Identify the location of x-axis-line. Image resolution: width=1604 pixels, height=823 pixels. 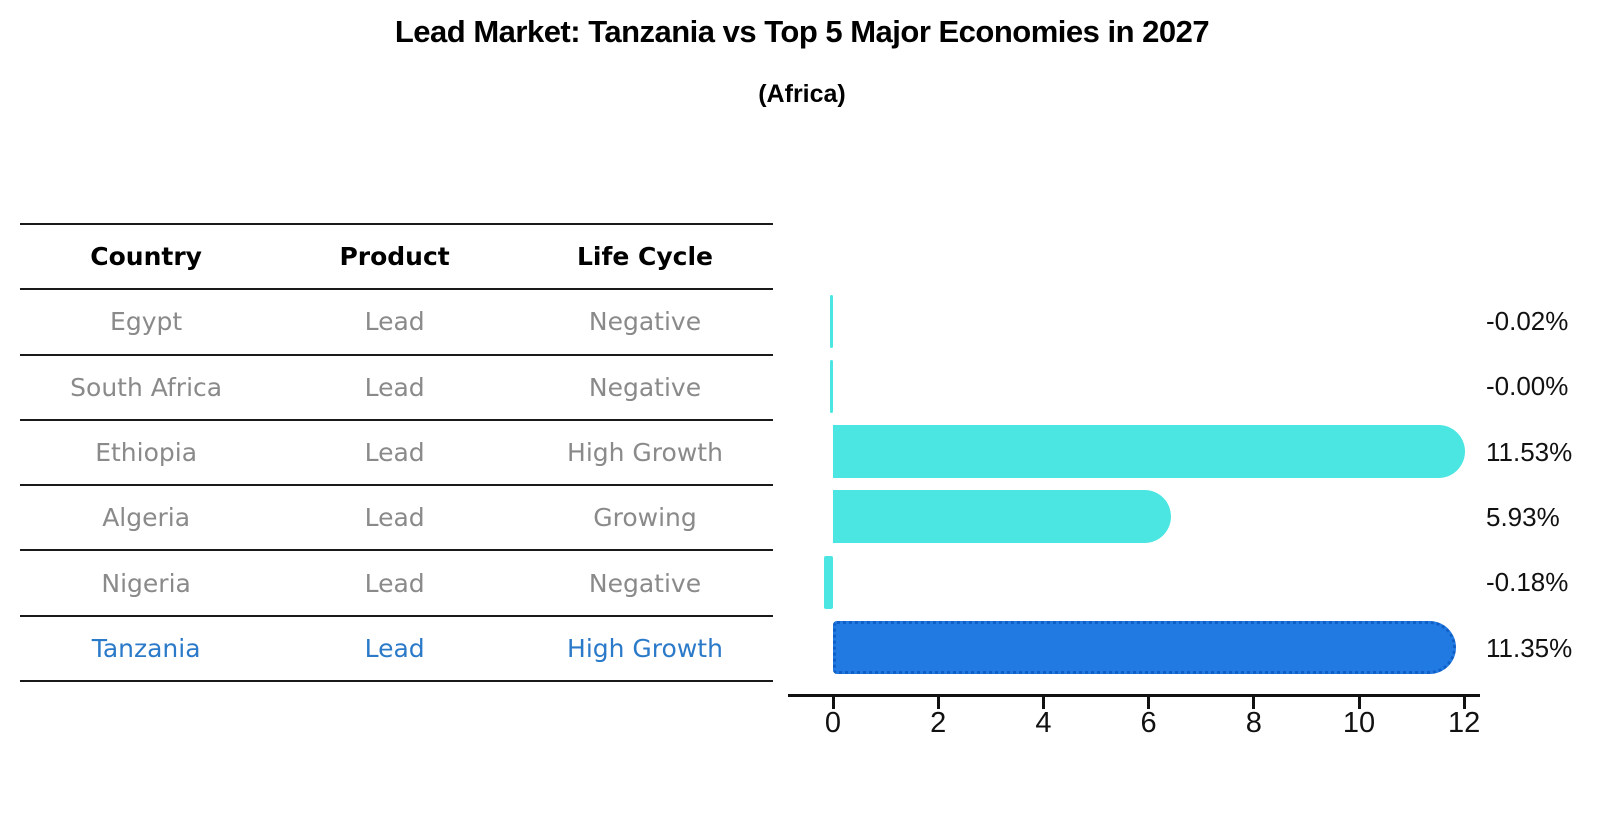
(1134, 695).